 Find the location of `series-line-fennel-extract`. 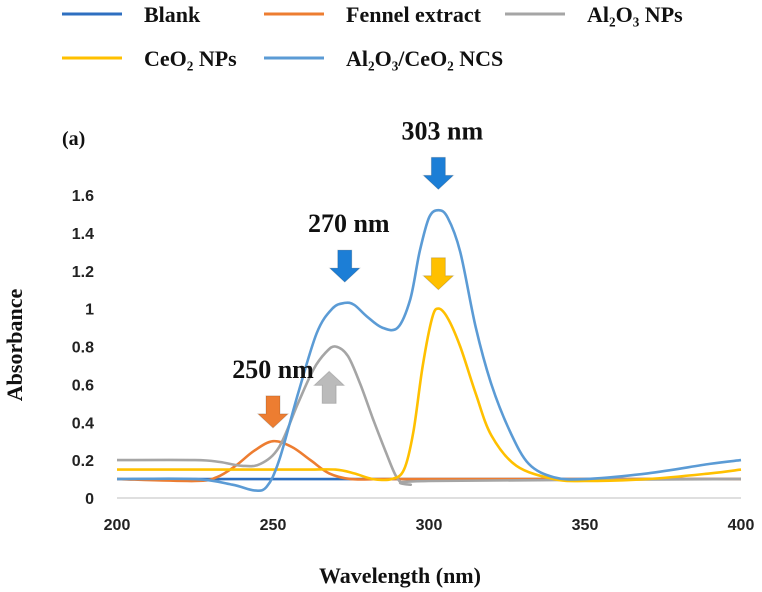

series-line-fennel-extract is located at coordinates (428, 461).